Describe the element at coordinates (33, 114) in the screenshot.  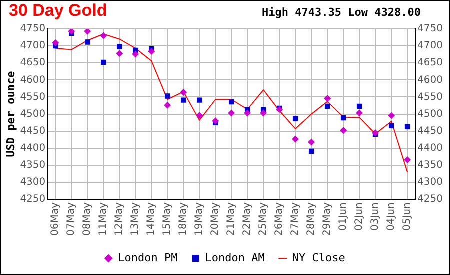
I see `y-tick-label: 4500` at that location.